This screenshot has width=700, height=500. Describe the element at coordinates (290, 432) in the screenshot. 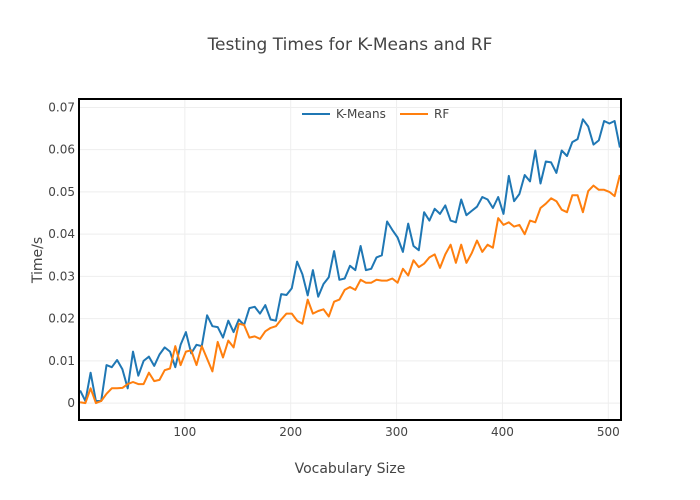

I see `x-tick-label: 200` at that location.